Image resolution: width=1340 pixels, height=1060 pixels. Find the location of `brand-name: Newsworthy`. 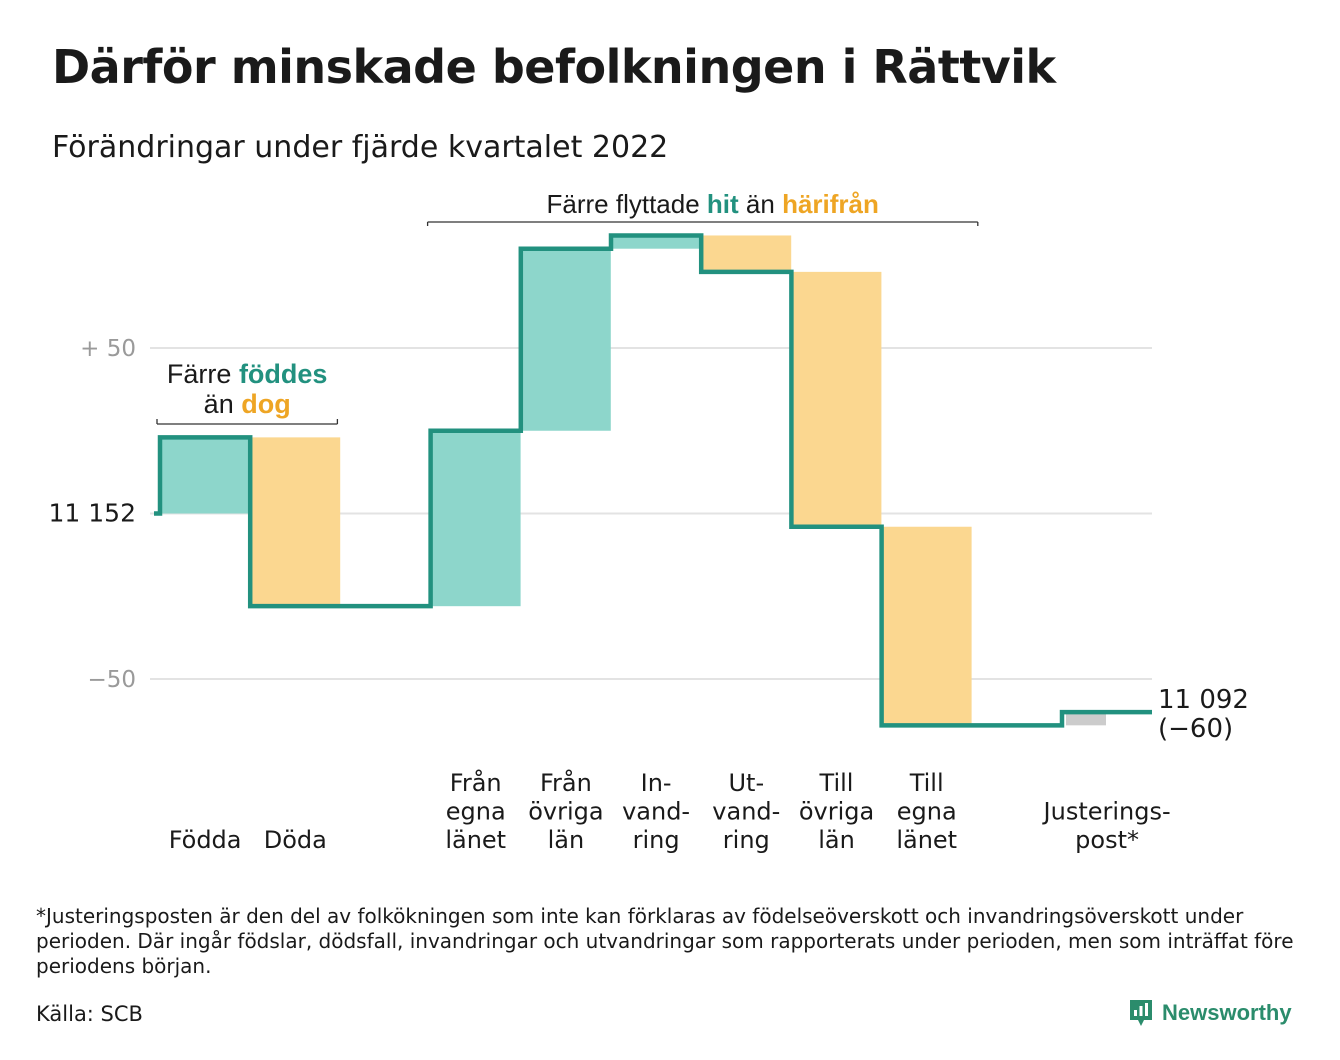

brand-name: Newsworthy is located at coordinates (1227, 1012).